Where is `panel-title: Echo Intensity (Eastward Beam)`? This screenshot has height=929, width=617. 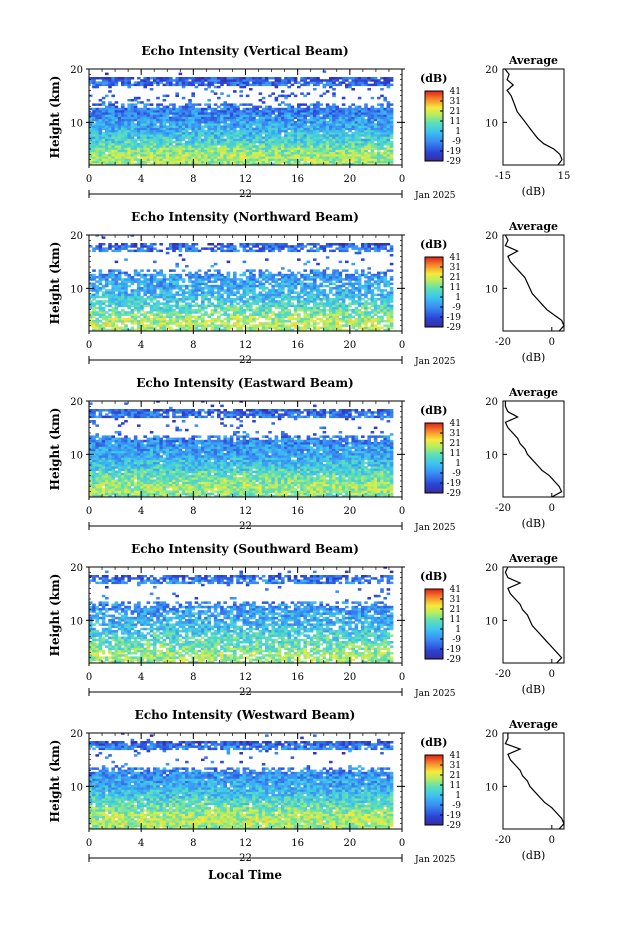
panel-title: Echo Intensity (Eastward Beam) is located at coordinates (244, 383).